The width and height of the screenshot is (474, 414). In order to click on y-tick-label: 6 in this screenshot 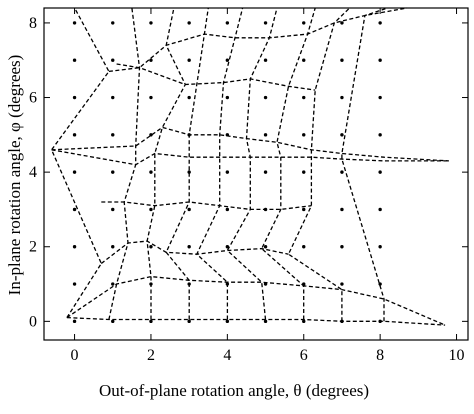, I will do `click(33, 98)`.